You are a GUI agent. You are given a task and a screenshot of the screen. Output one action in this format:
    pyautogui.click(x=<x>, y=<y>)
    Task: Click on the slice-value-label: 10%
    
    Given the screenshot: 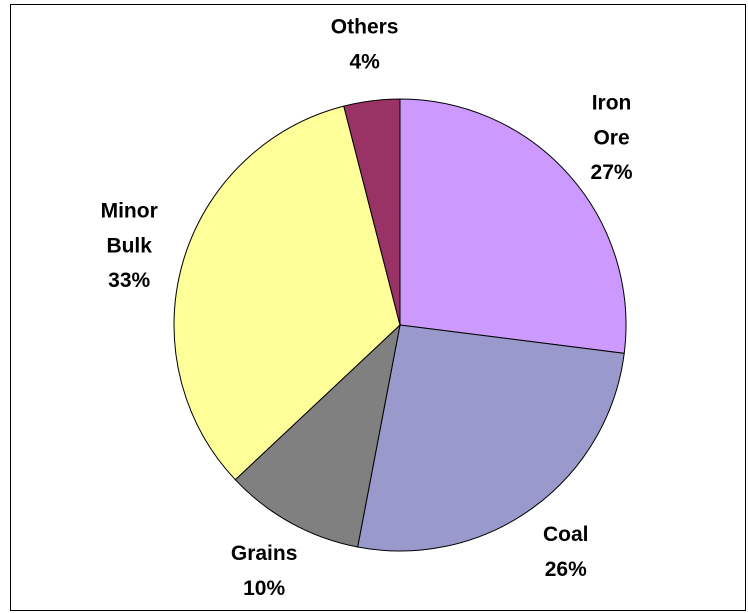 What is the action you would take?
    pyautogui.click(x=264, y=588)
    